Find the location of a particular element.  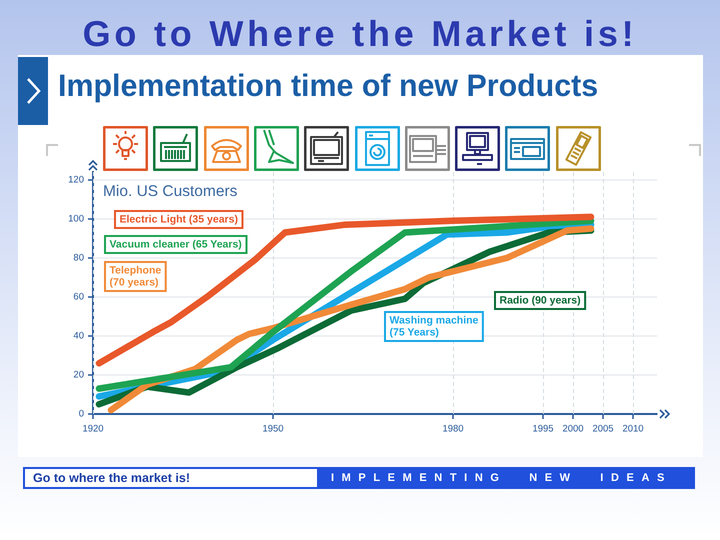

y-tick-label: 120 is located at coordinates (76, 180).